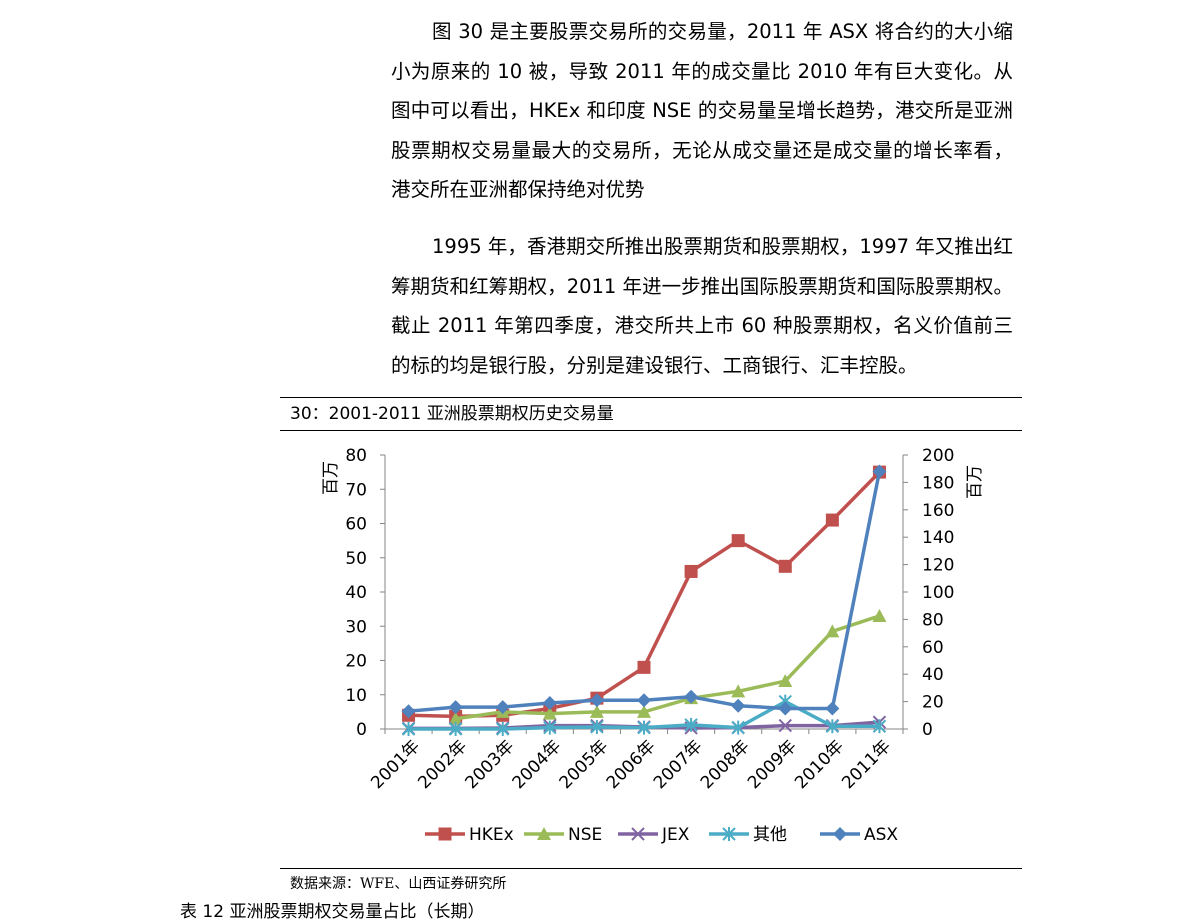 This screenshot has height=924, width=1191. What do you see at coordinates (651, 868) in the screenshot?
I see `chart-bottom-rule` at bounding box center [651, 868].